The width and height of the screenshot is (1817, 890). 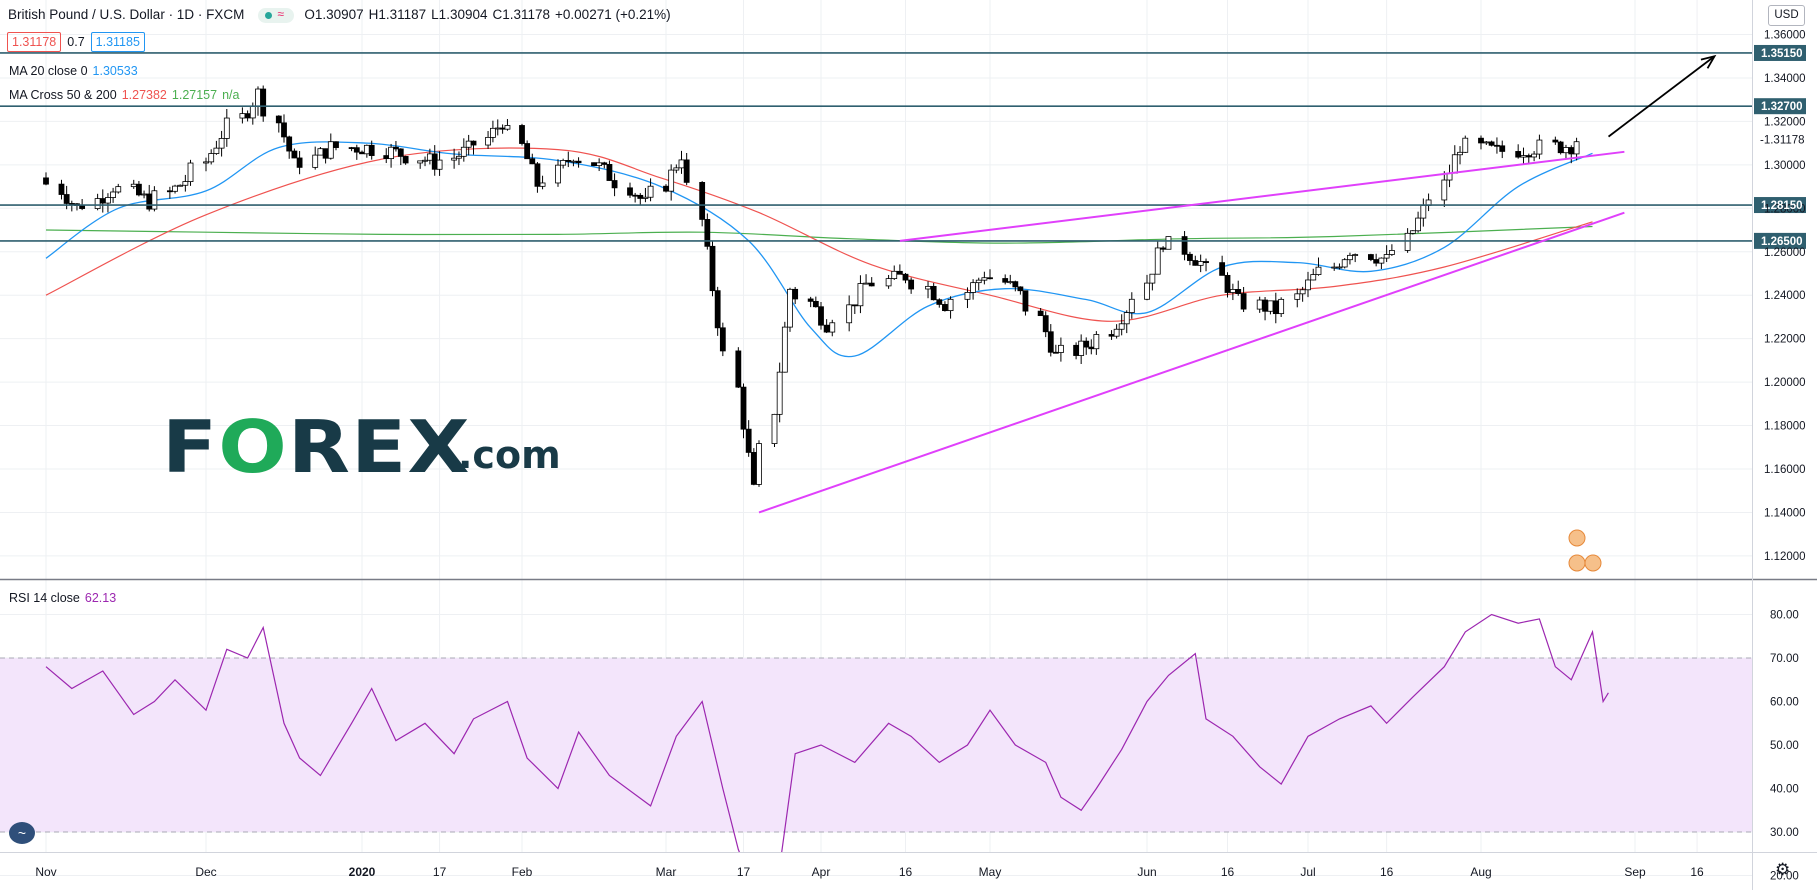 I want to click on spread-value: 0.7, so click(x=76, y=42).